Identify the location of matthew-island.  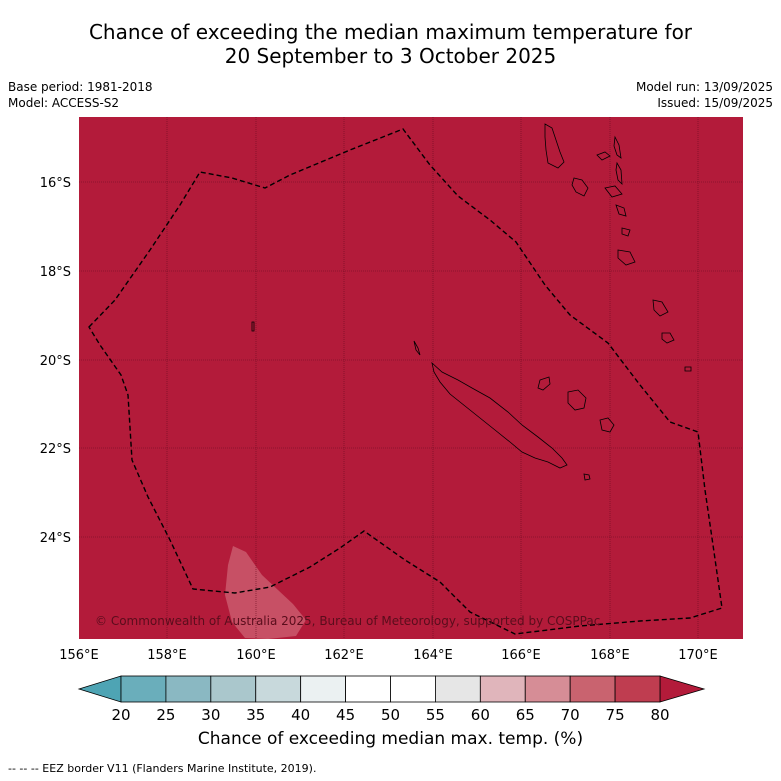
(688, 369).